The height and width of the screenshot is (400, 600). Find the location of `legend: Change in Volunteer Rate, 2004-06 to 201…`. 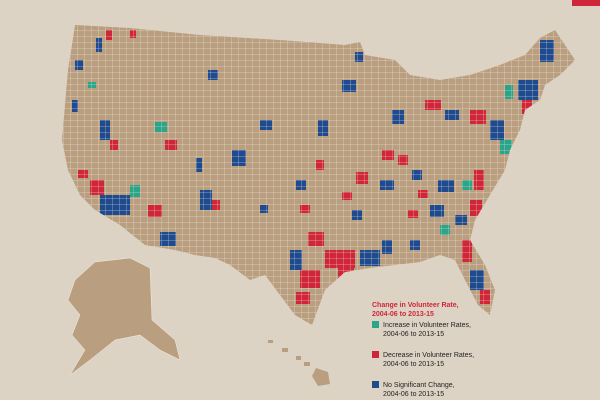

legend: Change in Volunteer Rate, 2004-06 to 201… is located at coordinates (423, 350).